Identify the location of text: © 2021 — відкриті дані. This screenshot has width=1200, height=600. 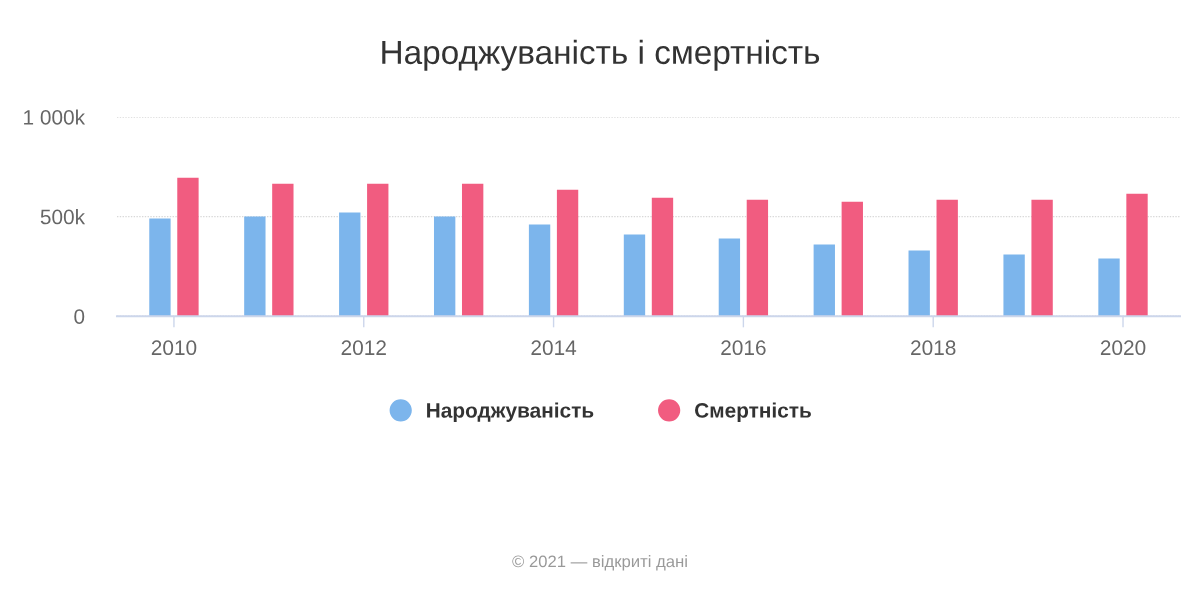
(599, 563).